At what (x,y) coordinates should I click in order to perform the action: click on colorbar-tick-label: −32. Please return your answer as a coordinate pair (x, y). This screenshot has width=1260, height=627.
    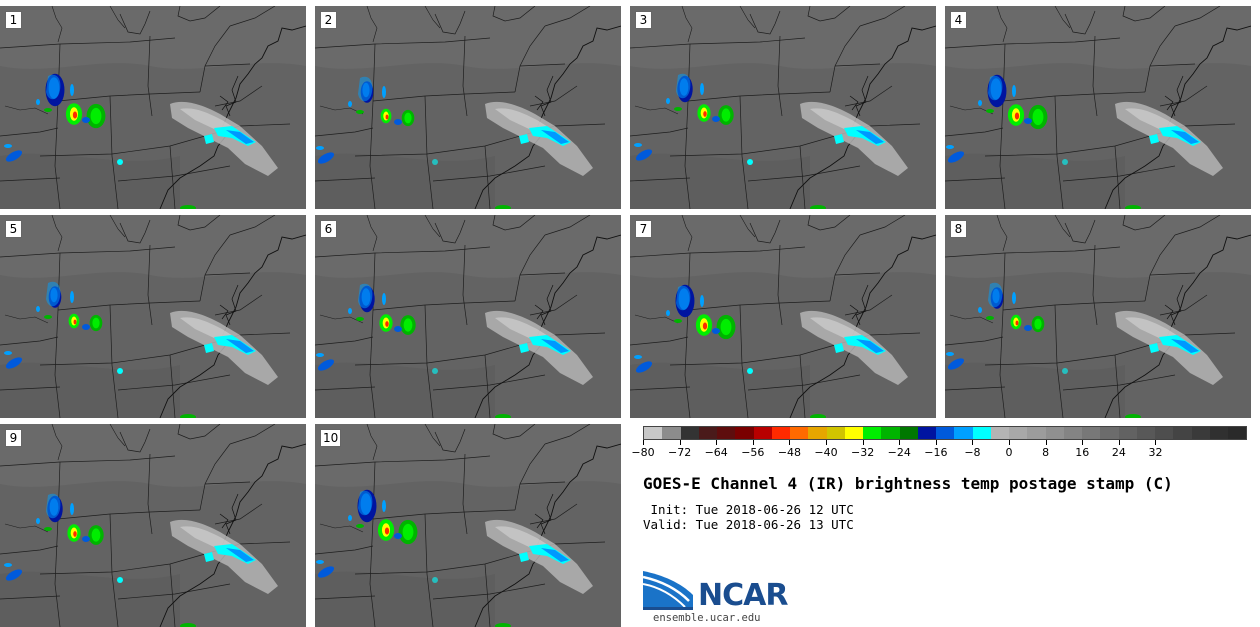
    Looking at the image, I should click on (863, 452).